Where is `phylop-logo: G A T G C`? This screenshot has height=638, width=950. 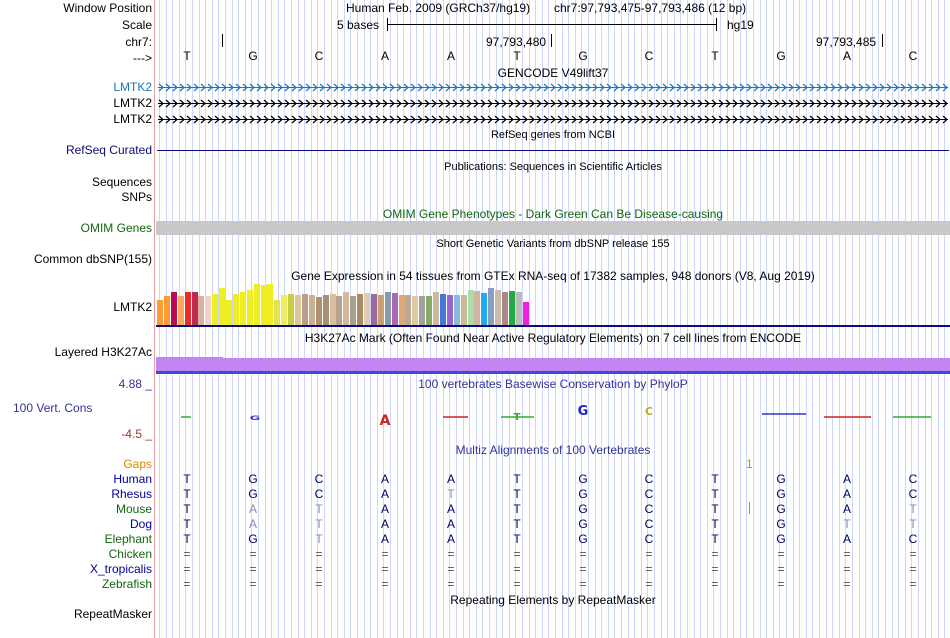 phylop-logo: G A T G C is located at coordinates (553, 415).